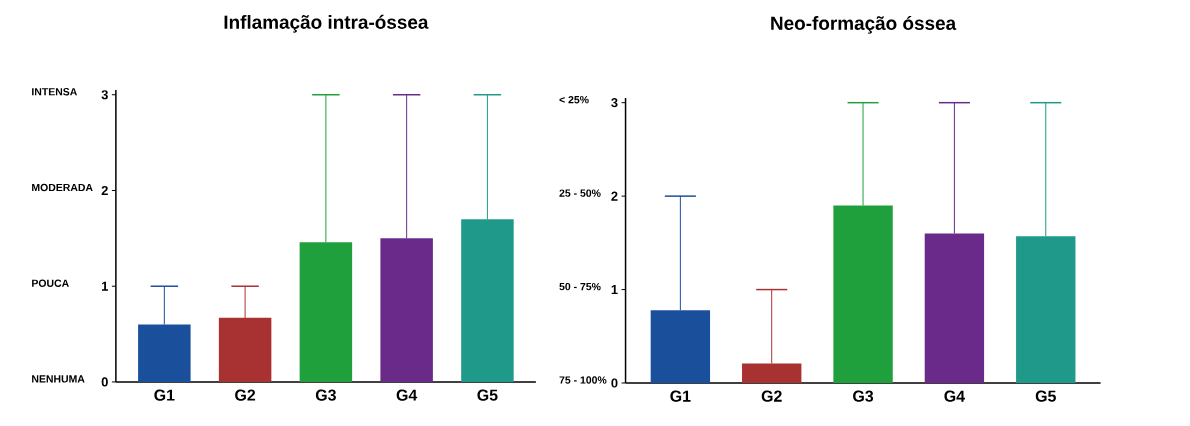 Image resolution: width=1190 pixels, height=426 pixels. I want to click on text: NENHUMA, so click(58, 379).